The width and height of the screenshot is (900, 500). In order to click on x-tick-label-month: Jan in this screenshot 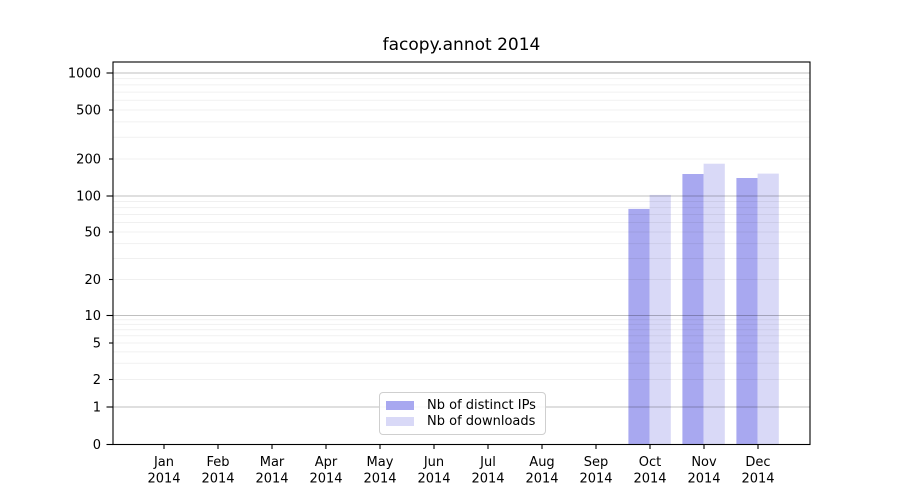, I will do `click(163, 462)`.